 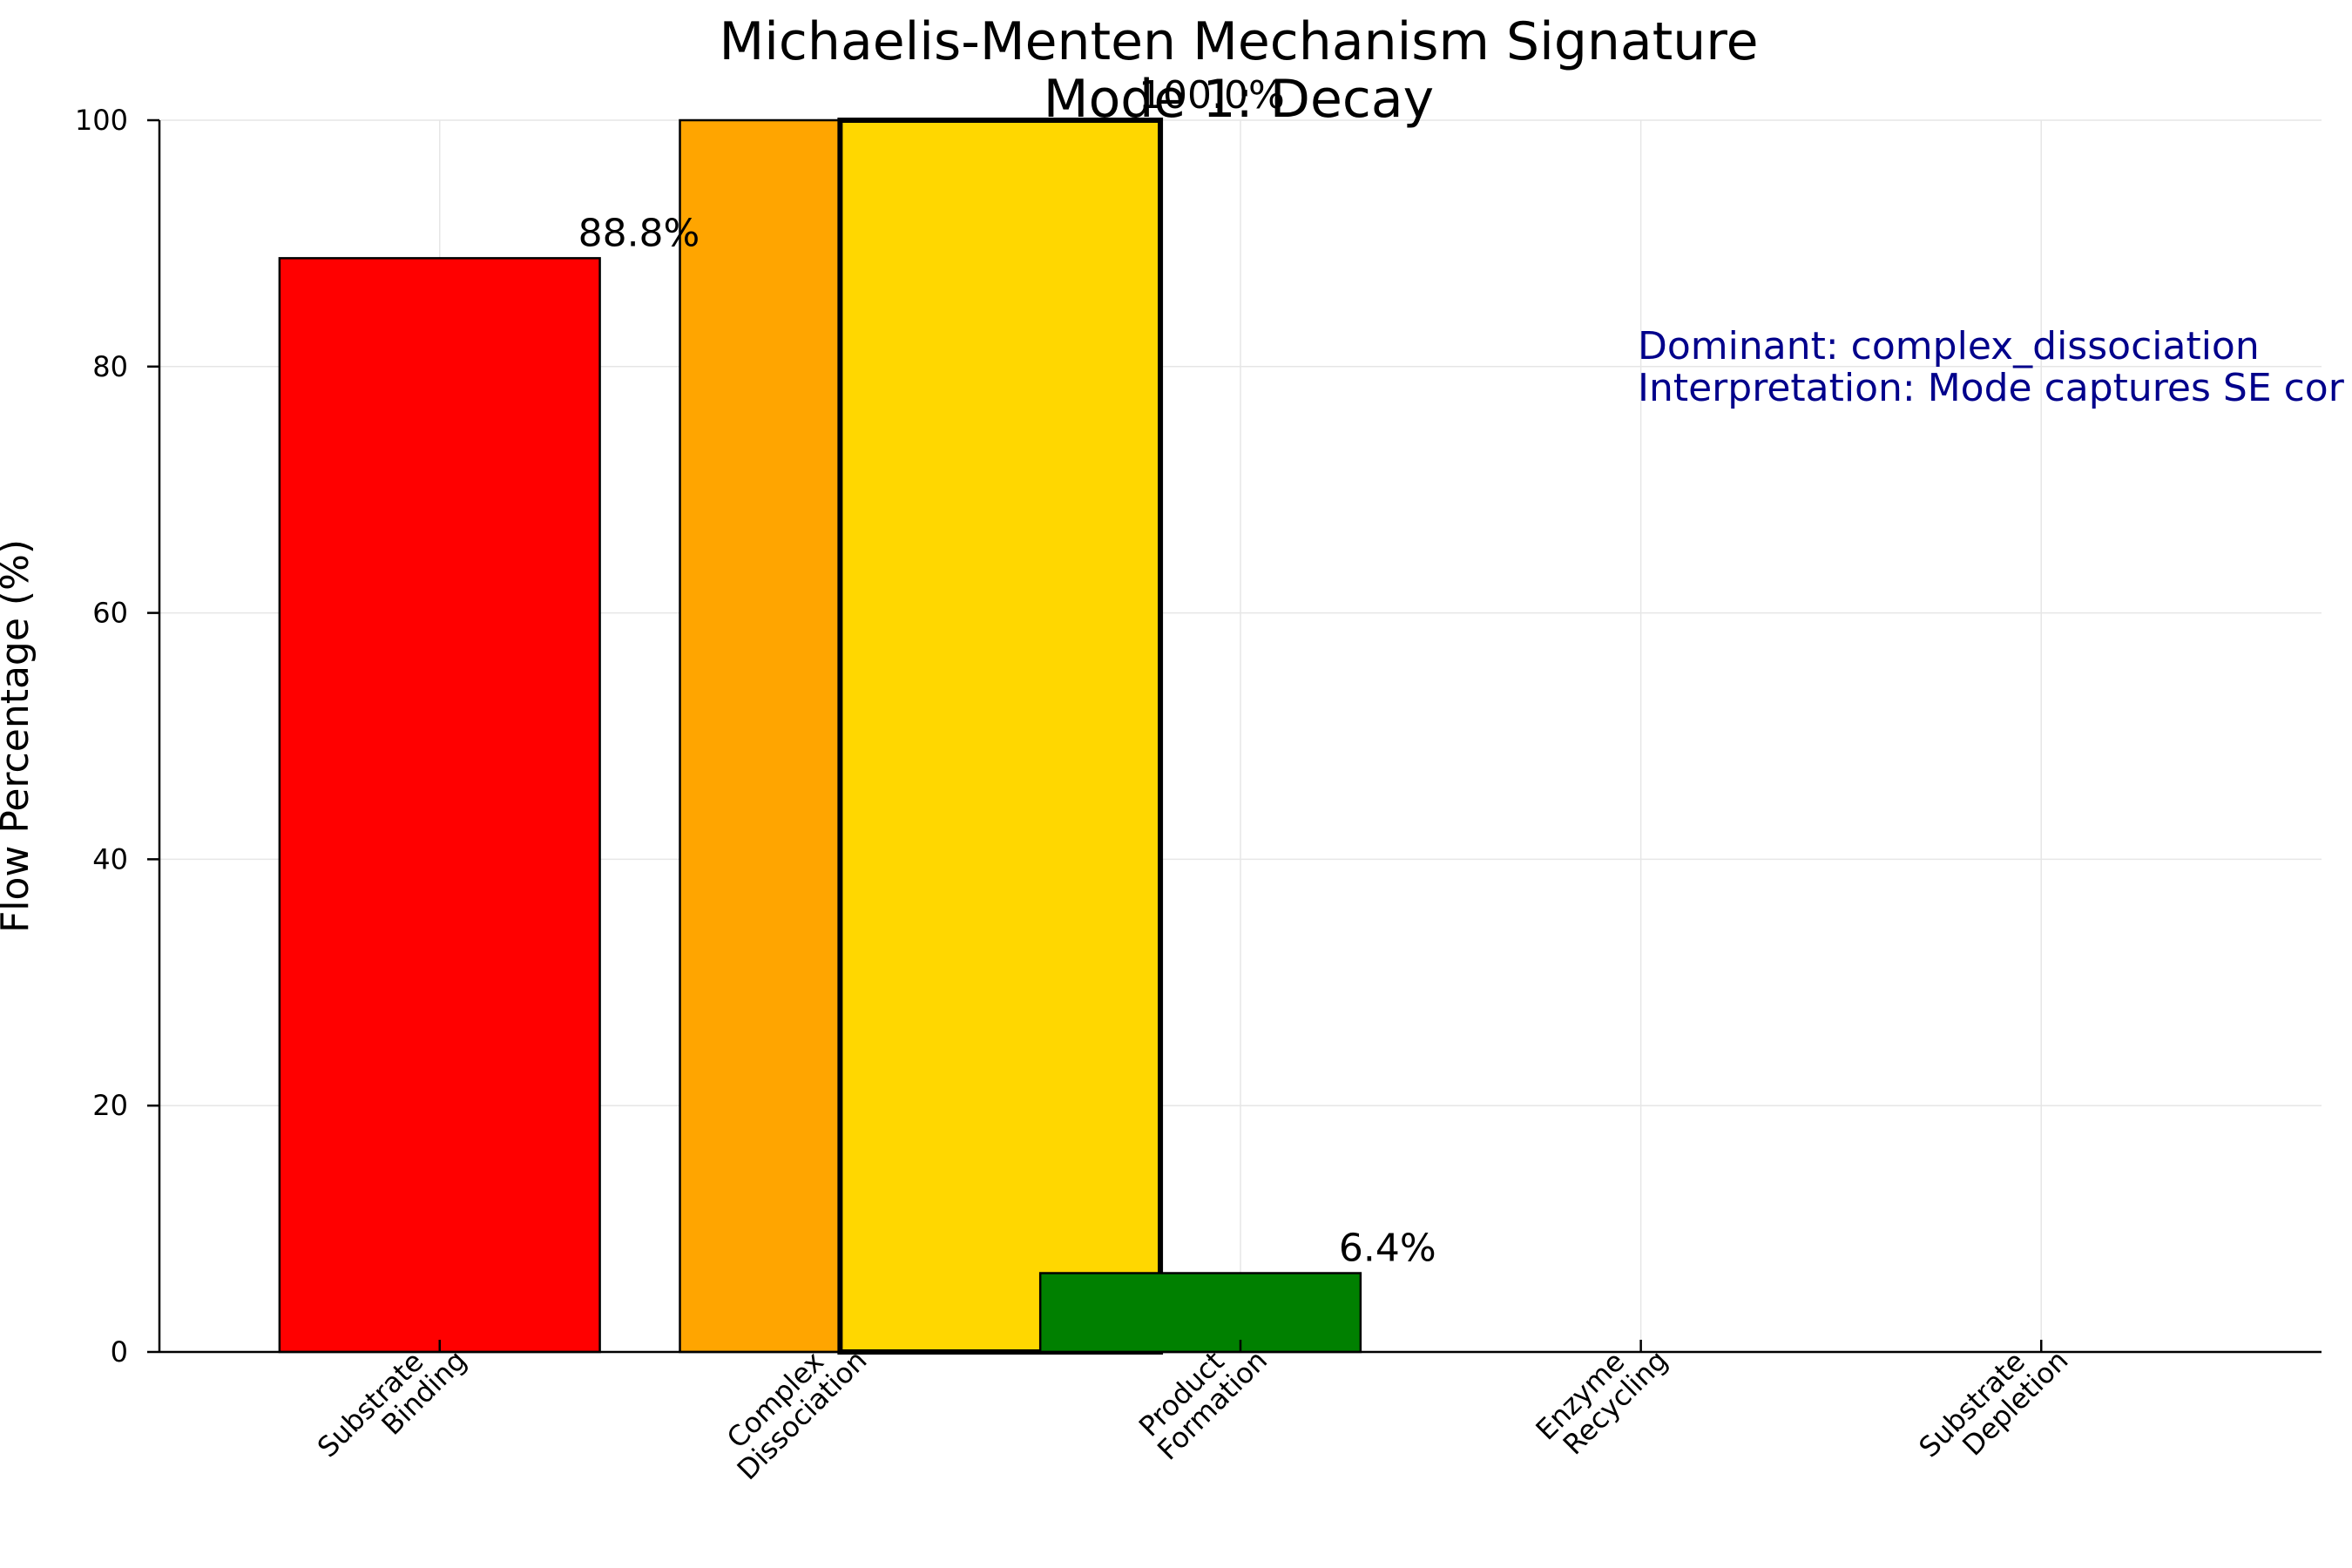 I want to click on chart-title: Michaelis-Menten Mechanism Signature, so click(x=1238, y=41).